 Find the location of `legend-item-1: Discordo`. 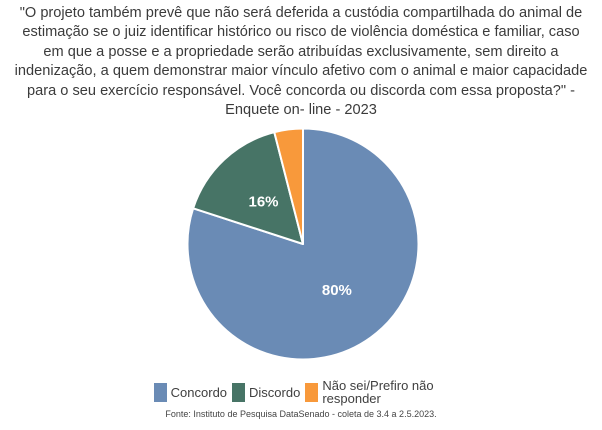

legend-item-1: Discordo is located at coordinates (266, 392).